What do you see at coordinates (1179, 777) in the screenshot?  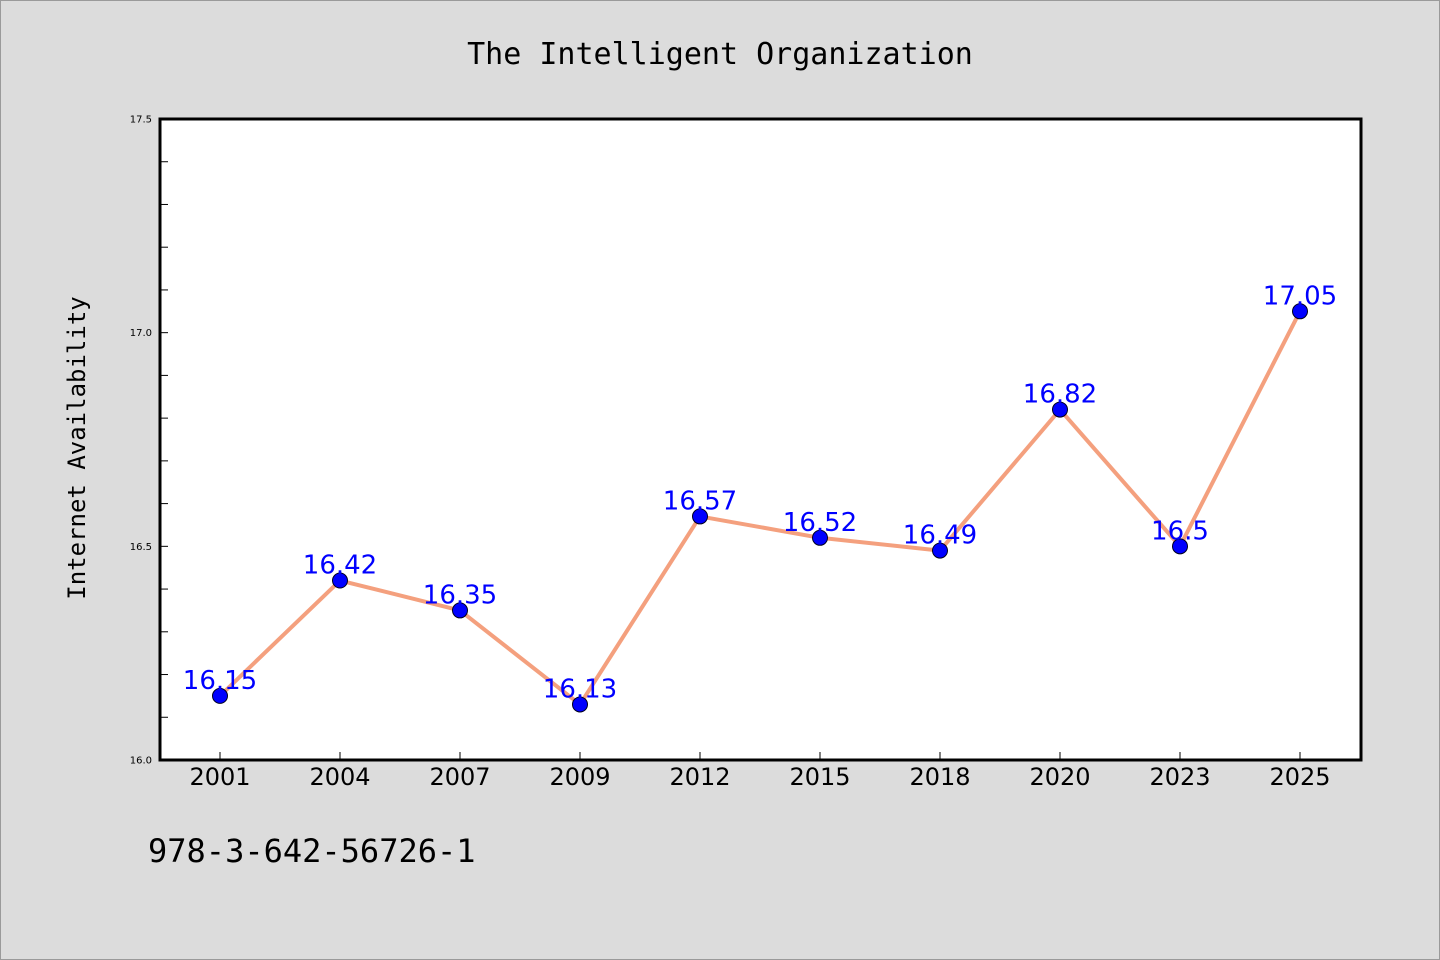 I see `x-tick-label: 2023` at bounding box center [1179, 777].